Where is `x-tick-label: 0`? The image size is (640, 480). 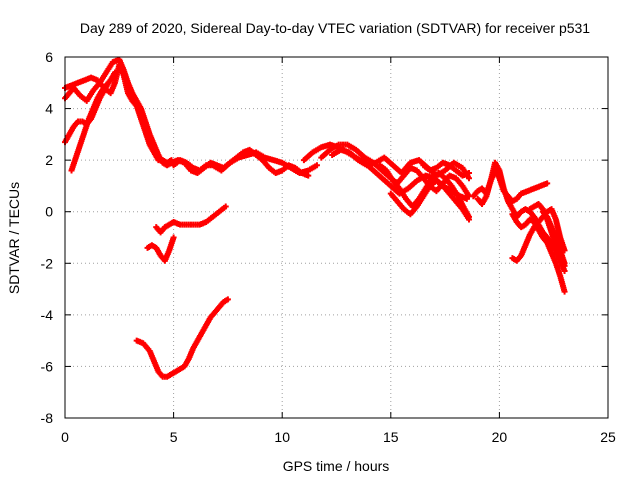
x-tick-label: 0 is located at coordinates (65, 437).